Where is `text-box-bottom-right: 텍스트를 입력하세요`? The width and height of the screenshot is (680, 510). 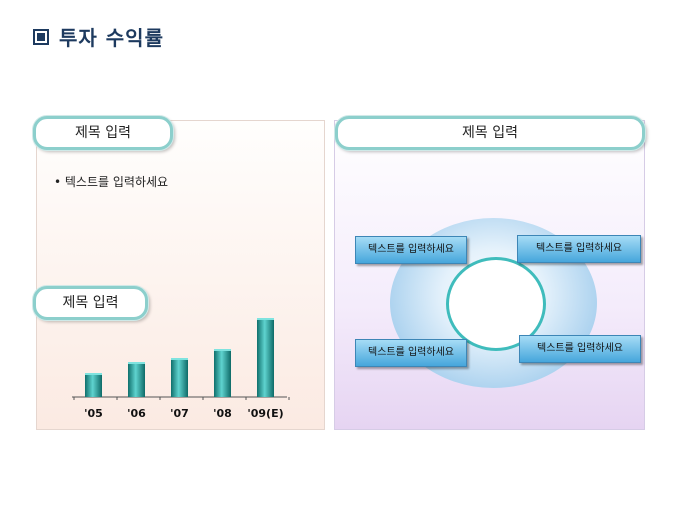
text-box-bottom-right: 텍스트를 입력하세요 is located at coordinates (580, 349).